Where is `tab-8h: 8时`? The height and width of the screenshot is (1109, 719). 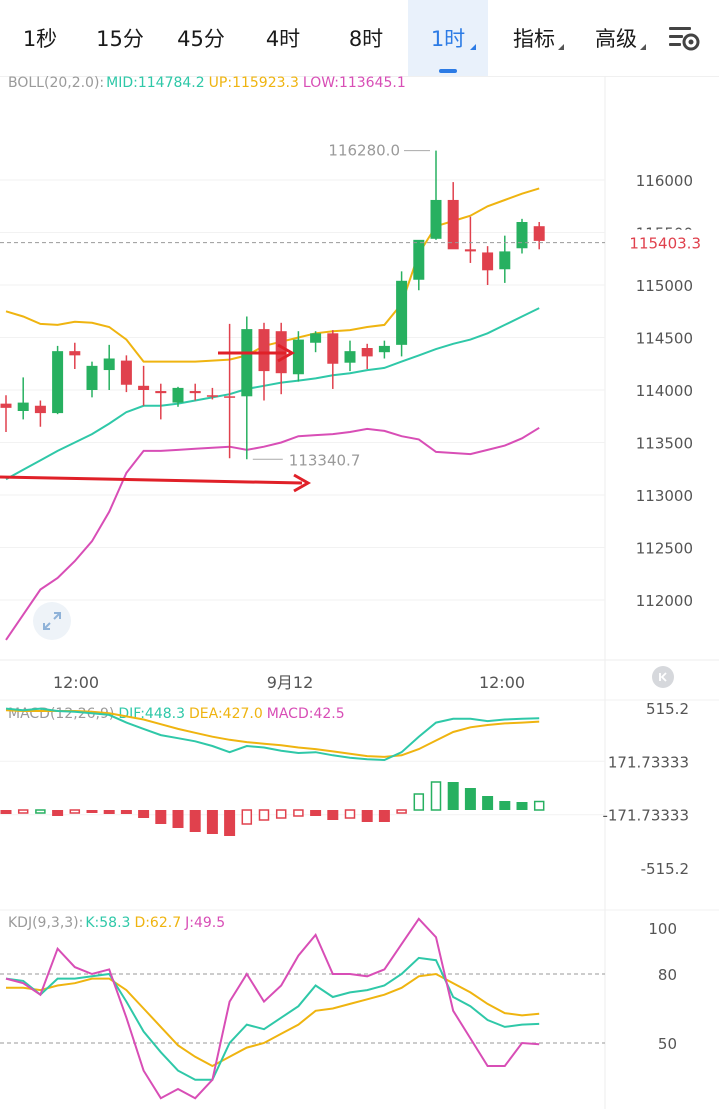
tab-8h: 8时 is located at coordinates (366, 38).